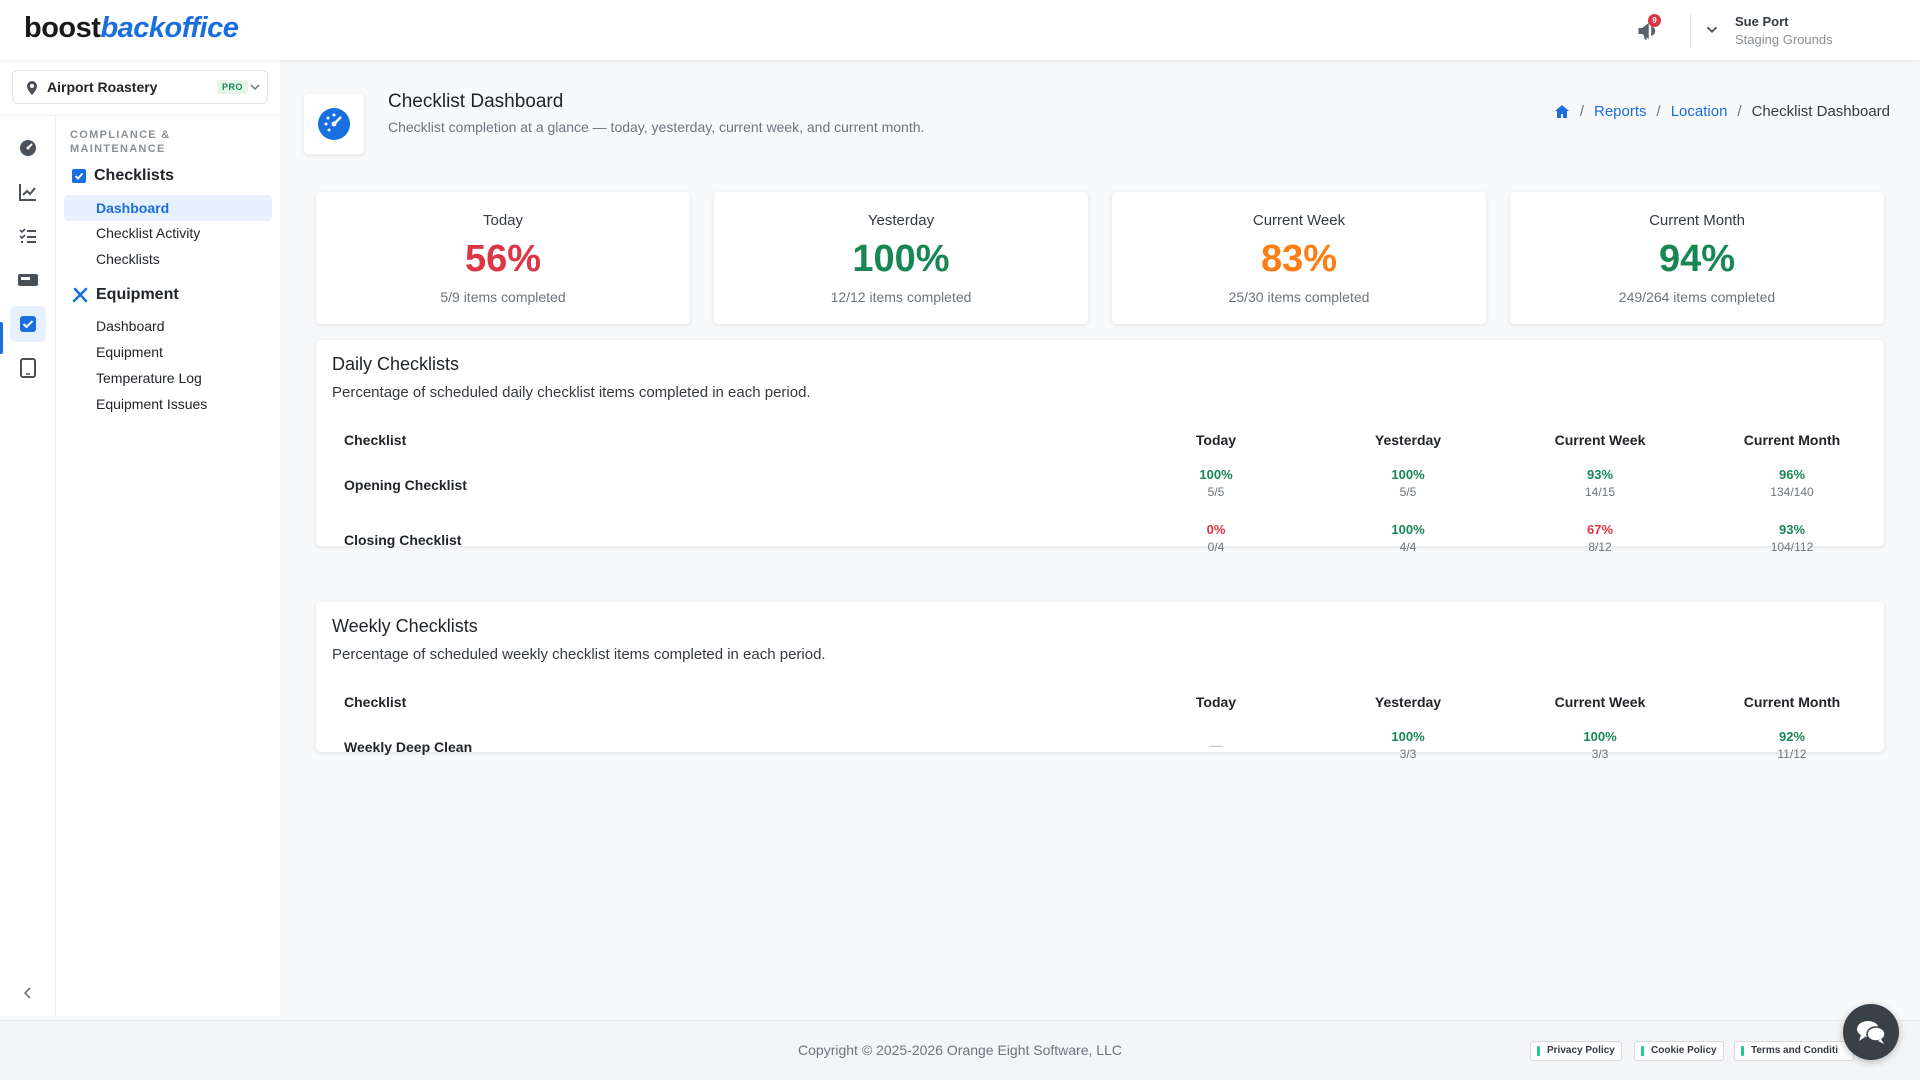  Describe the element at coordinates (120, 142) in the screenshot. I see `sidebar-section-heading: COMPLIANCE & MAINTENANCE` at that location.